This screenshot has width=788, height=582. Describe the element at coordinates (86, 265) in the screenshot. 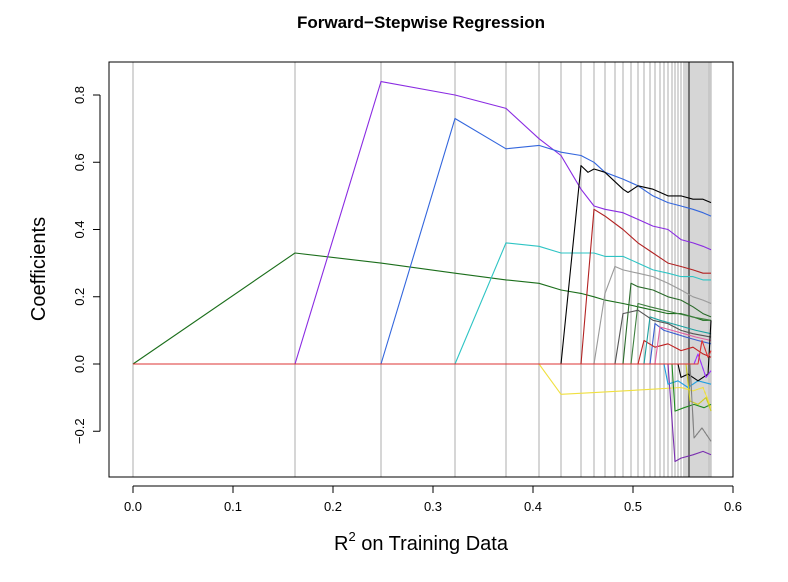

I see `y-axis: −0.2 0.0 0.2 0.4 0.6 0.8` at that location.